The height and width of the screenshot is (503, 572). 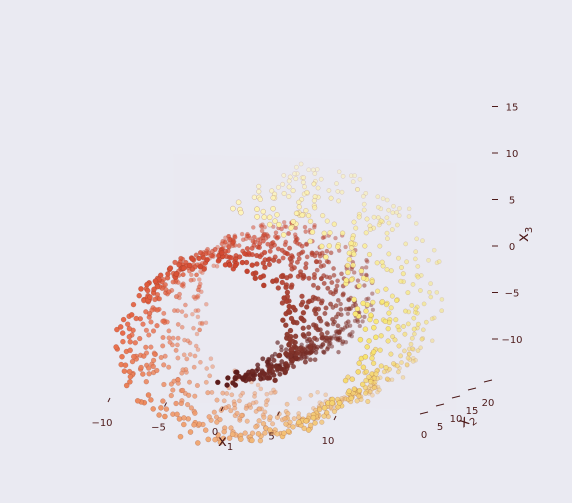 What do you see at coordinates (456, 397) in the screenshot?
I see `ticks-x2-mark` at bounding box center [456, 397].